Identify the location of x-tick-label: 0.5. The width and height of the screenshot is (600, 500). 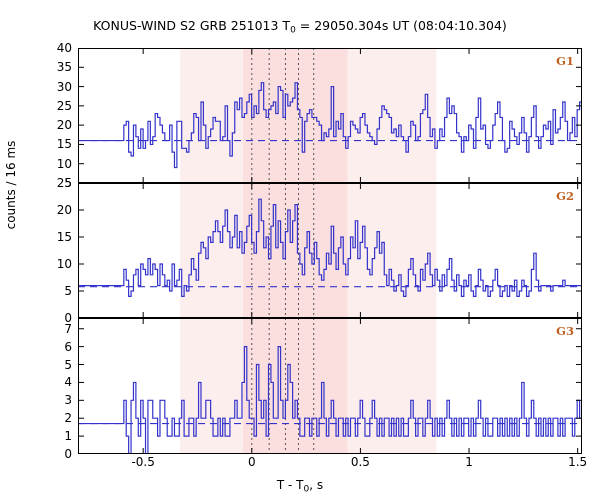
(360, 462).